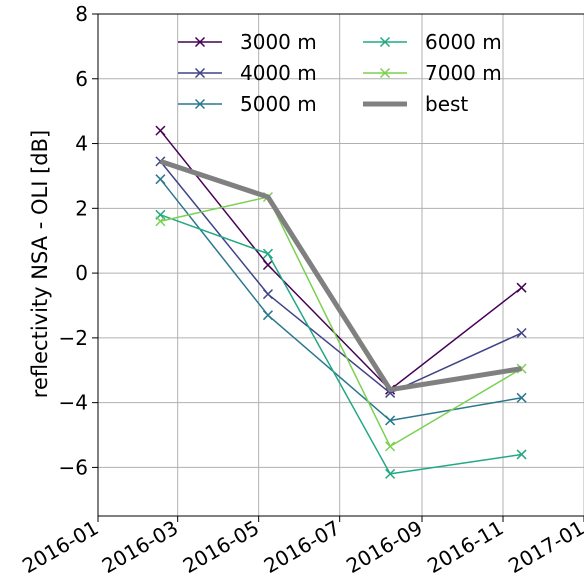  Describe the element at coordinates (81, 79) in the screenshot. I see `y-tick-label: 6` at that location.